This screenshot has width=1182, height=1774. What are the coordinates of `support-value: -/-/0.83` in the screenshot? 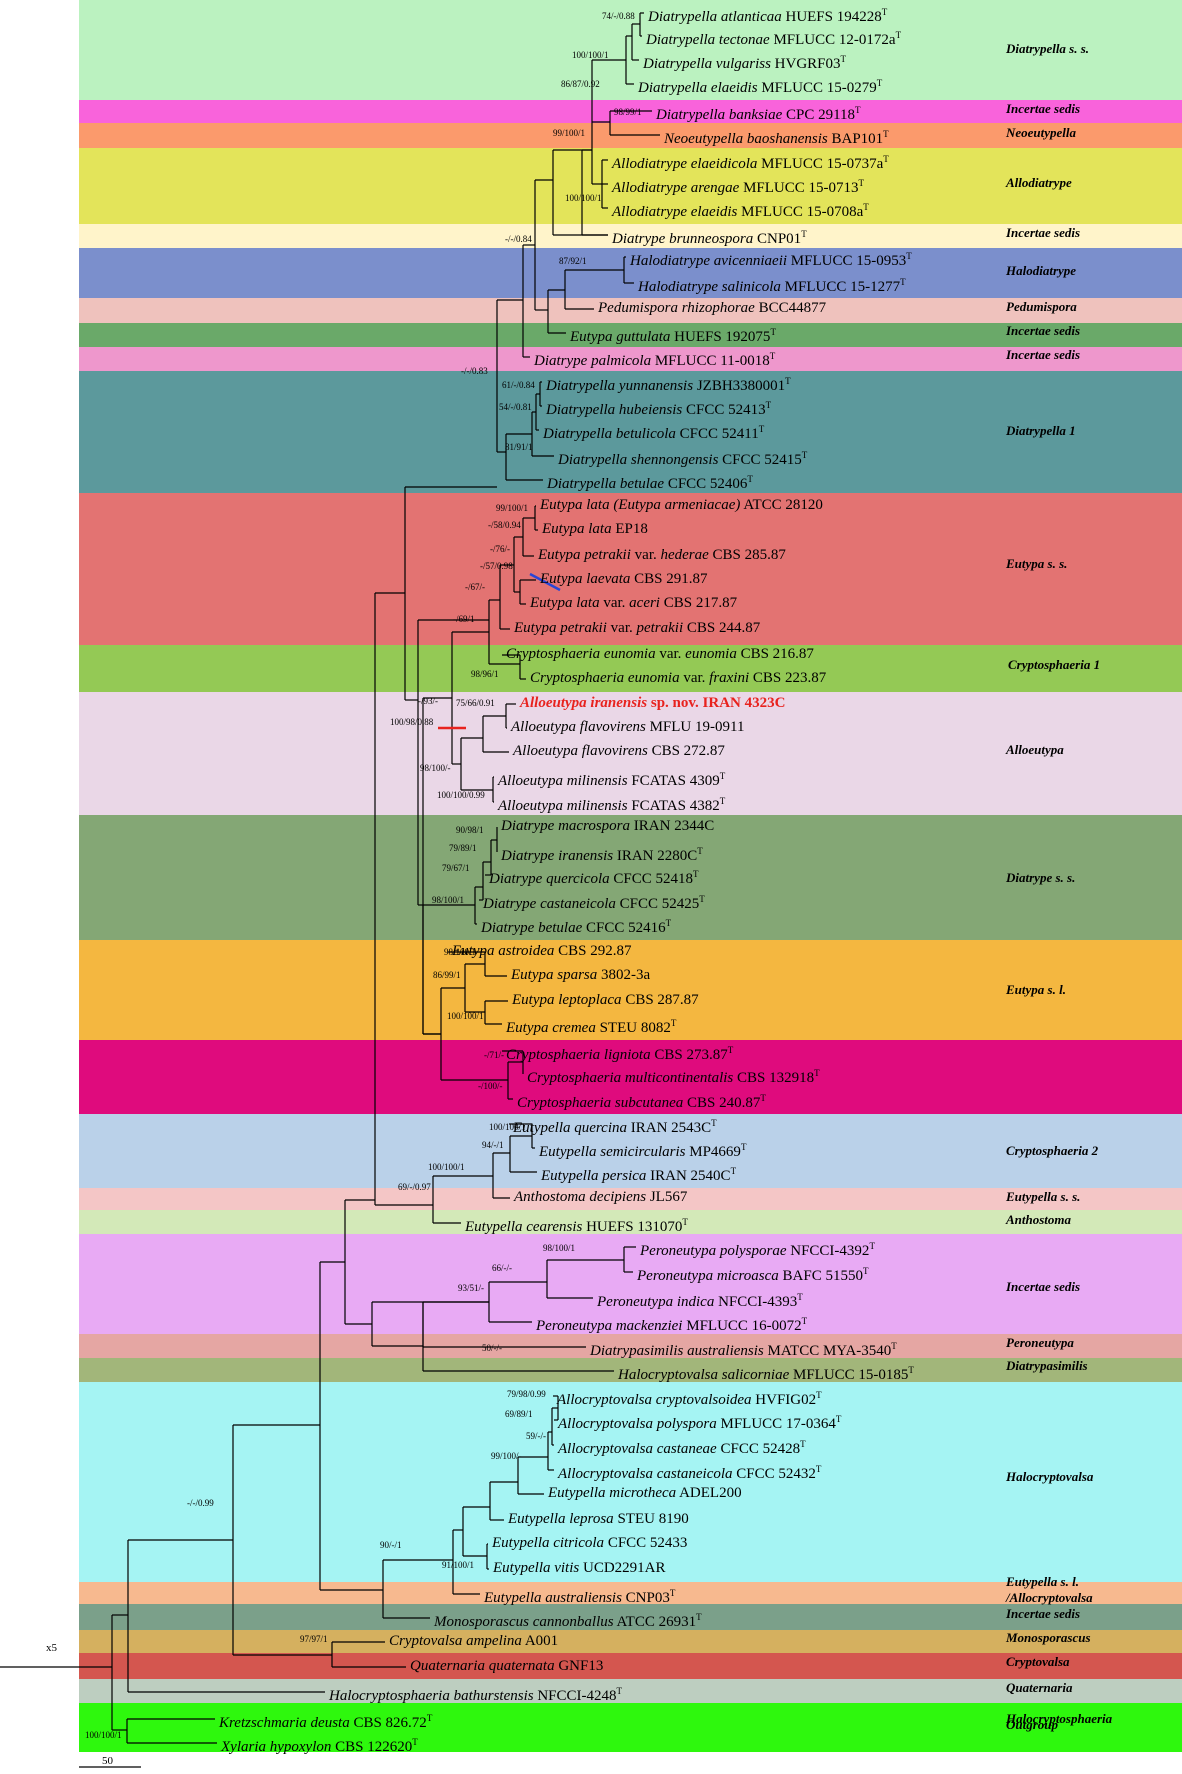 It's located at (474, 371).